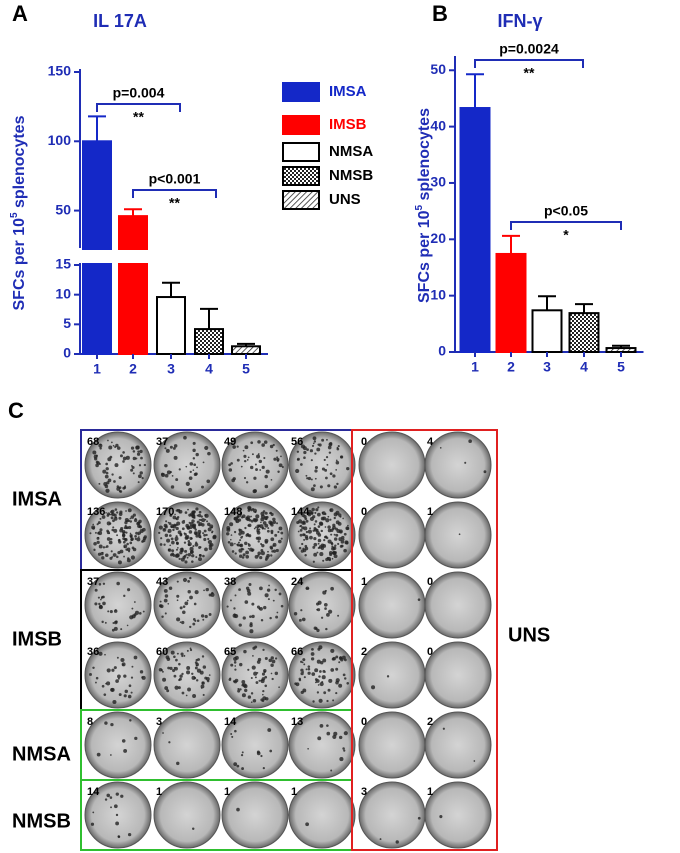 The width and height of the screenshot is (680, 853). What do you see at coordinates (511, 302) in the screenshot?
I see `bar` at bounding box center [511, 302].